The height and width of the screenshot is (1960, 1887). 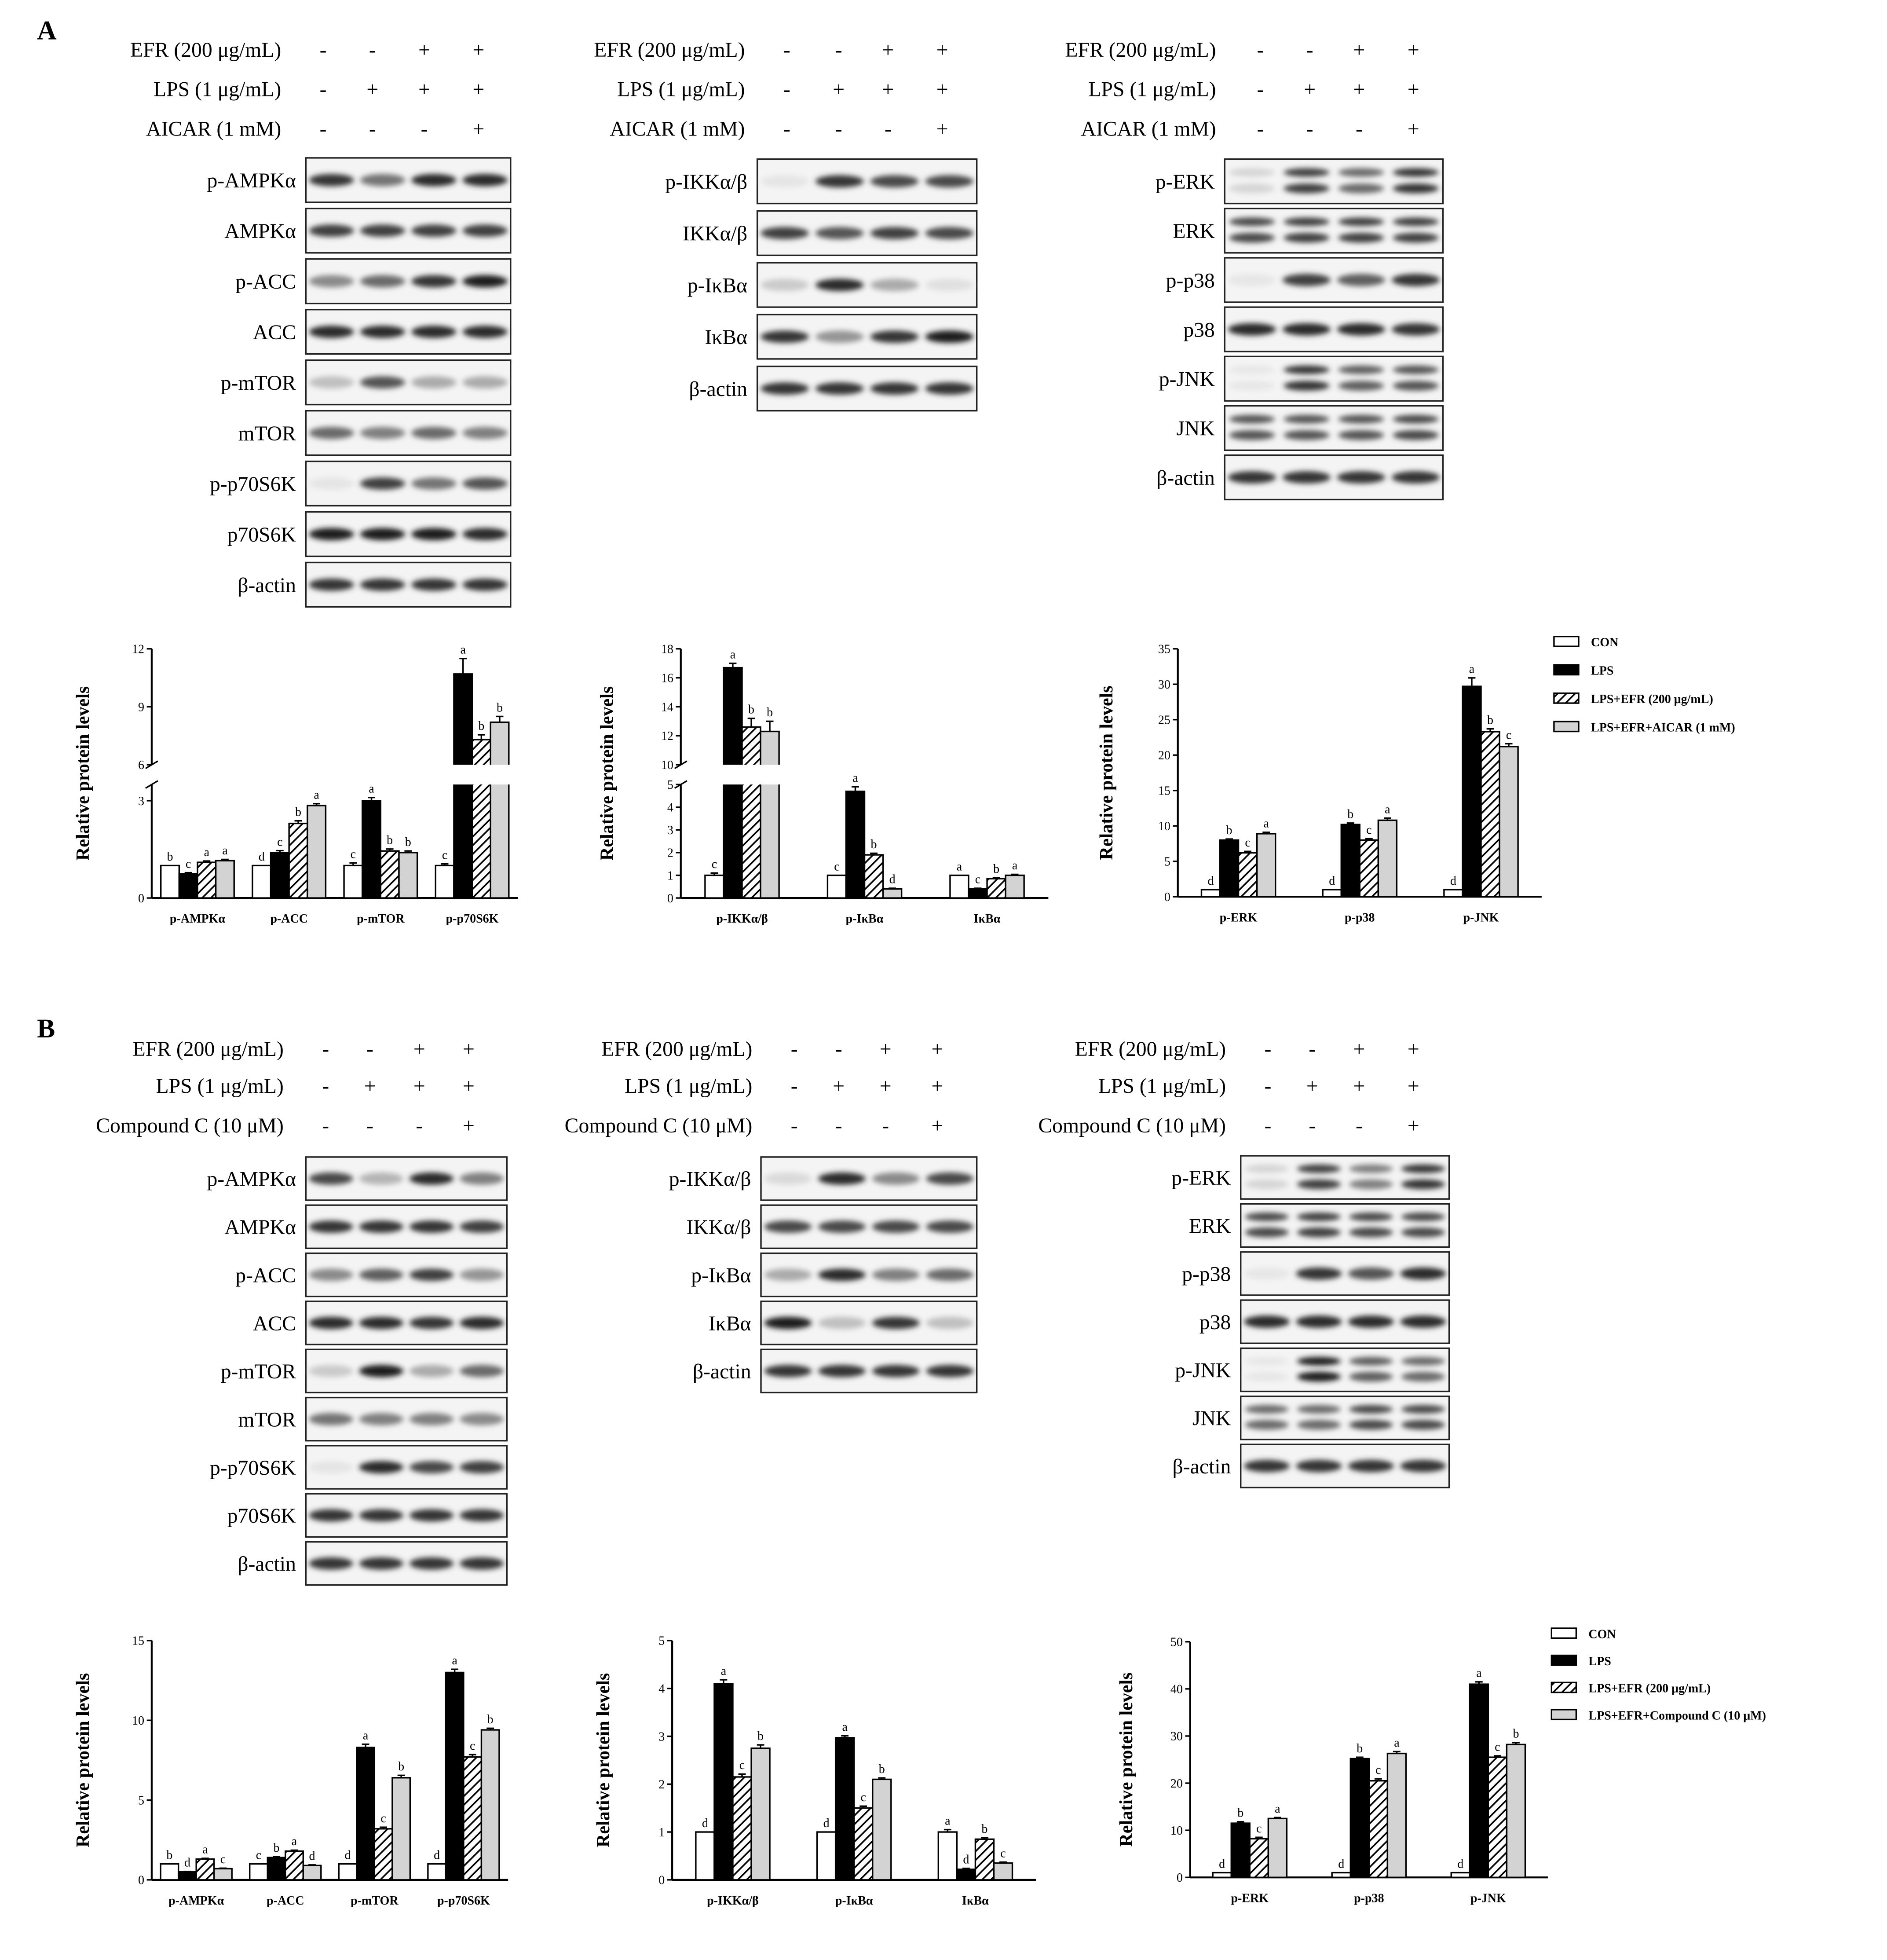 What do you see at coordinates (141, 707) in the screenshot?
I see `y-tick-label: 9` at bounding box center [141, 707].